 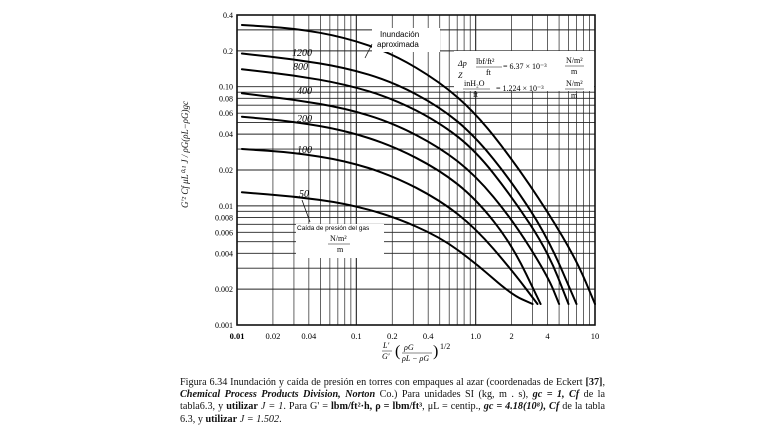 I want to click on gc-english: gc = 4.18(10⁸), Cf, so click(x=521, y=407).